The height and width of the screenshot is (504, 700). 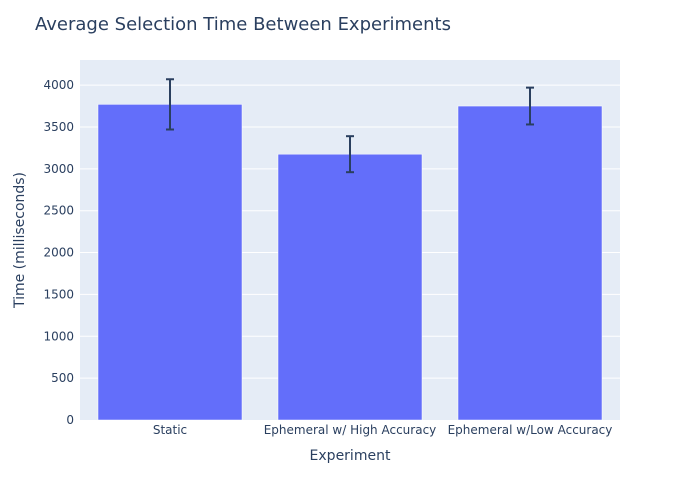 What do you see at coordinates (58, 127) in the screenshot?
I see `y-tick-label: 3500` at bounding box center [58, 127].